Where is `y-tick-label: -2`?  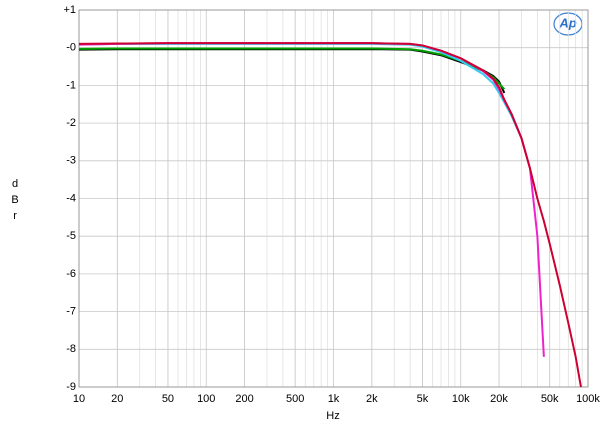
y-tick-label: -2 is located at coordinates (71, 123).